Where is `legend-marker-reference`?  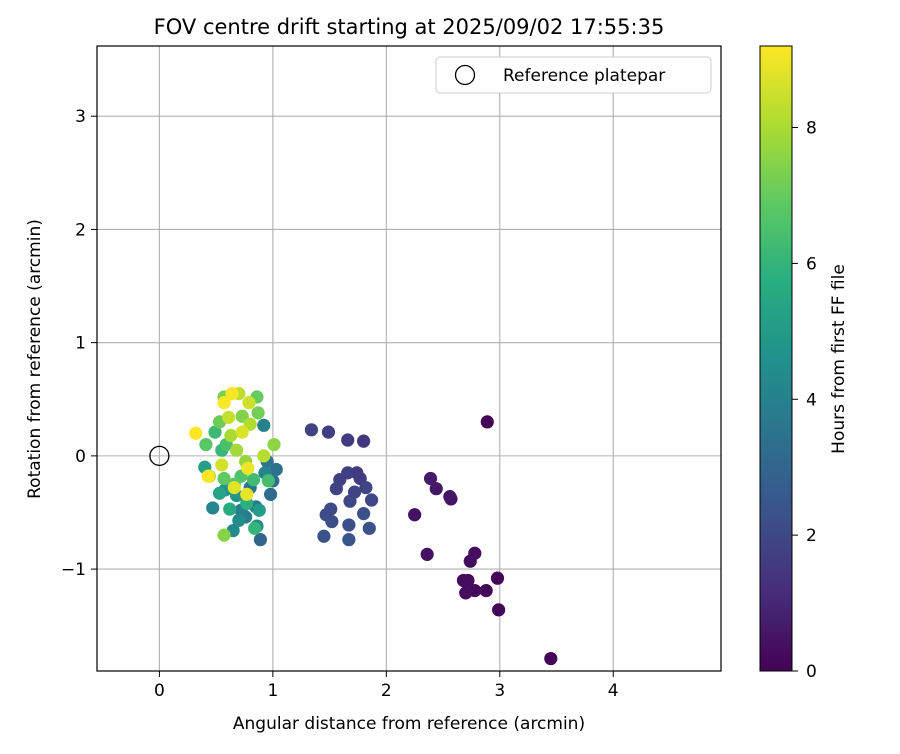 legend-marker-reference is located at coordinates (465, 75).